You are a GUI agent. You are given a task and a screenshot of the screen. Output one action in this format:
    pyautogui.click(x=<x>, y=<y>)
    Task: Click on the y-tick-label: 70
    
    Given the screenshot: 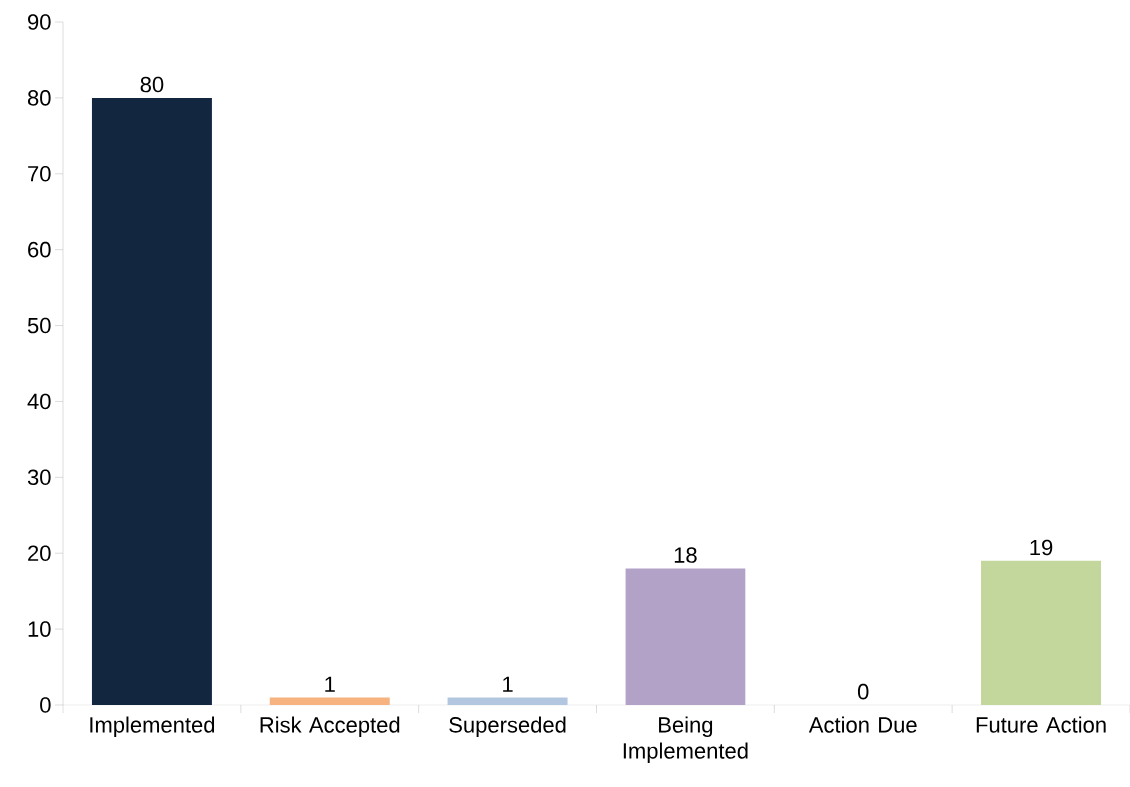 What is the action you would take?
    pyautogui.click(x=39, y=173)
    